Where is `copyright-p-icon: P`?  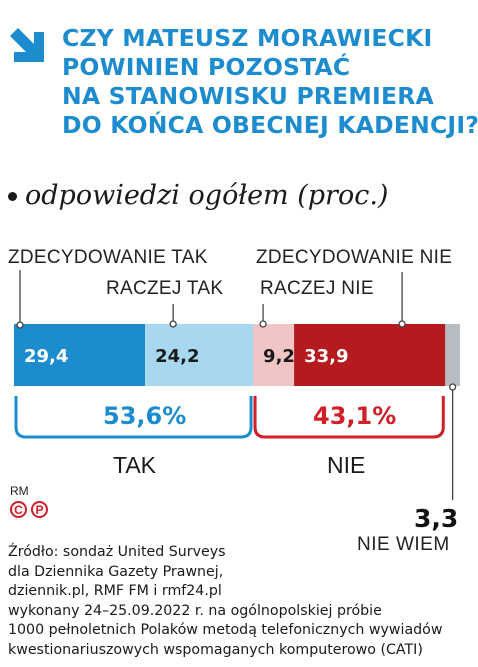 copyright-p-icon: P is located at coordinates (39, 509).